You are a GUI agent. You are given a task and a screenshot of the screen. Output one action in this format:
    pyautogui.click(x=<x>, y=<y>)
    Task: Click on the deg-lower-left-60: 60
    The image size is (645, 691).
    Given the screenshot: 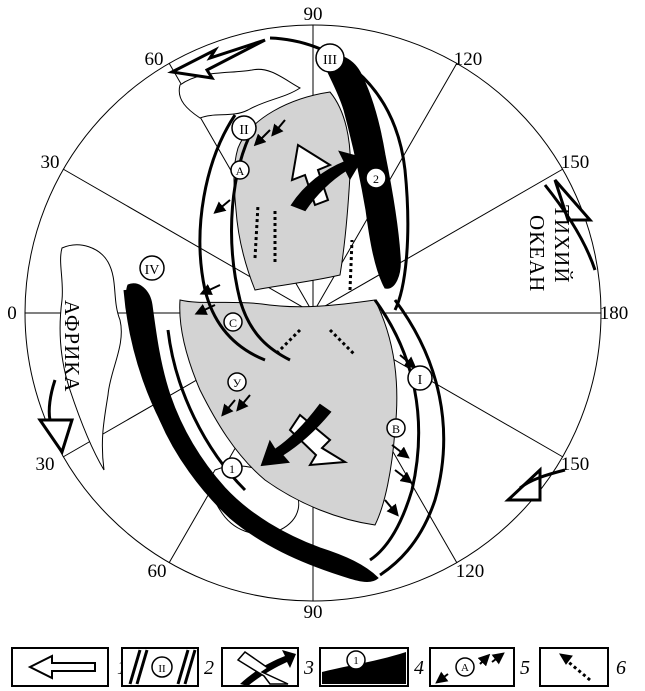 What is the action you would take?
    pyautogui.click(x=157, y=571)
    